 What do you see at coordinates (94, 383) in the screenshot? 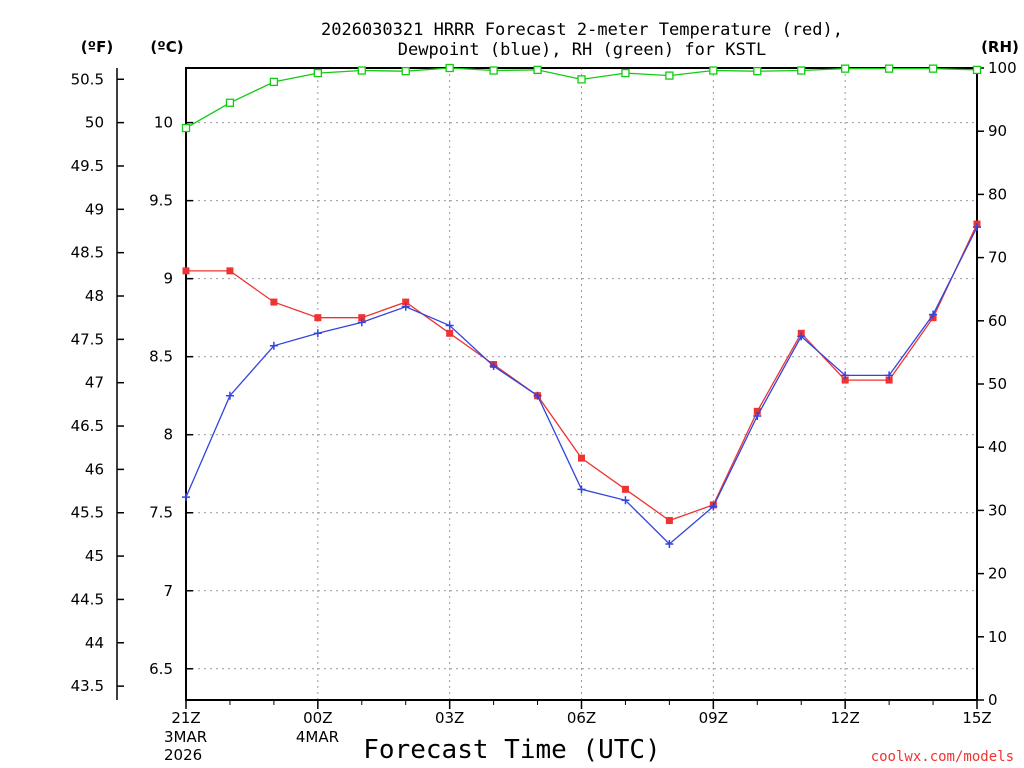
I see `fahrenheit-tick-label: 47` at bounding box center [94, 383].